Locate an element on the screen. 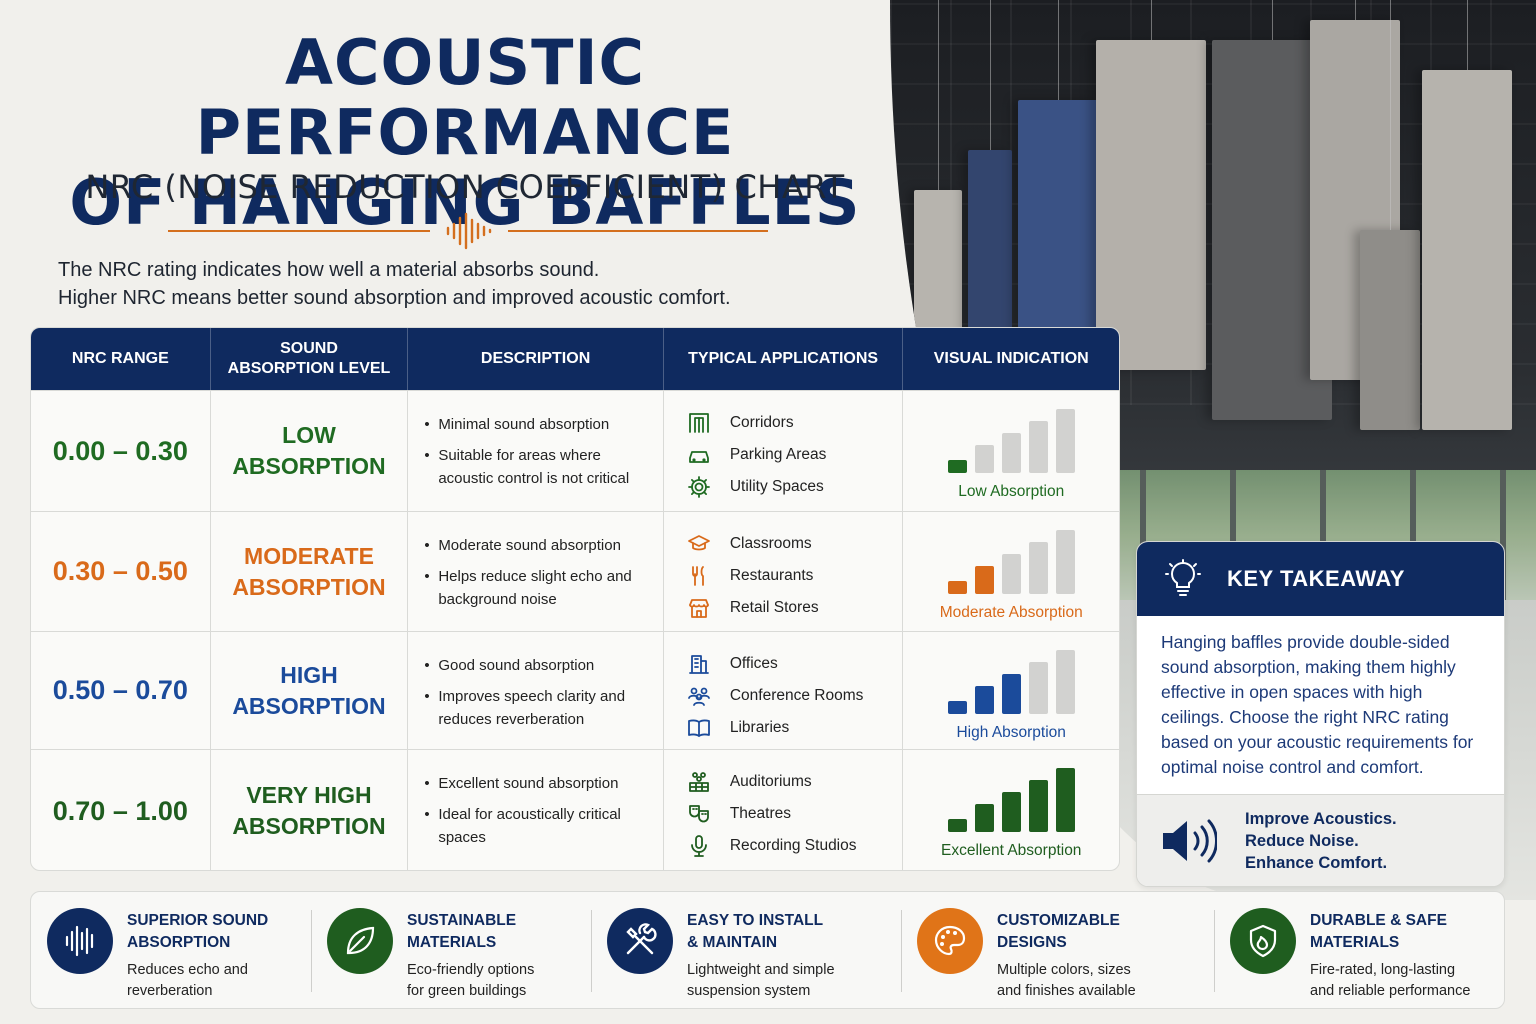  nrc-range: 0.30 – 0.50 is located at coordinates (120, 571).